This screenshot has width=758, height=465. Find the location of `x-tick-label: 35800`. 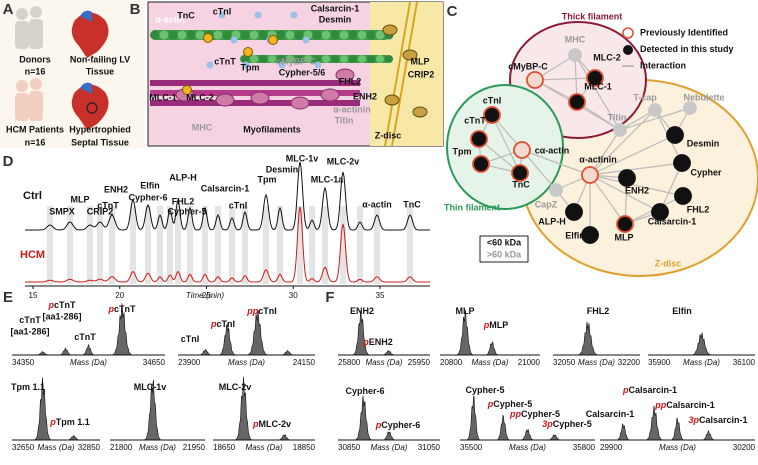

x-tick-label: 35800 is located at coordinates (584, 447).